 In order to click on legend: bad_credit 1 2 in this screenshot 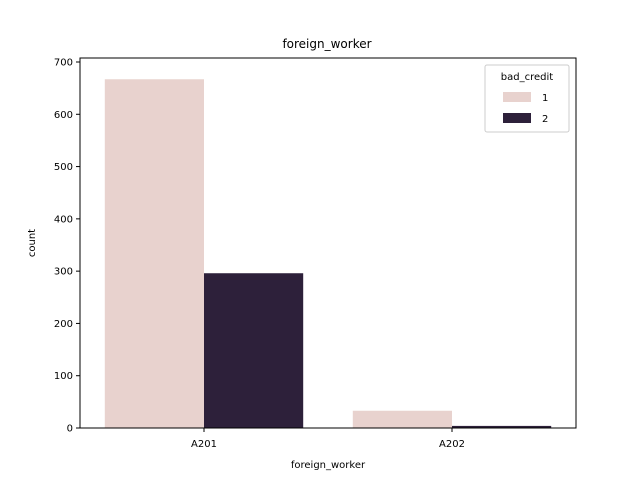, I will do `click(527, 98)`.